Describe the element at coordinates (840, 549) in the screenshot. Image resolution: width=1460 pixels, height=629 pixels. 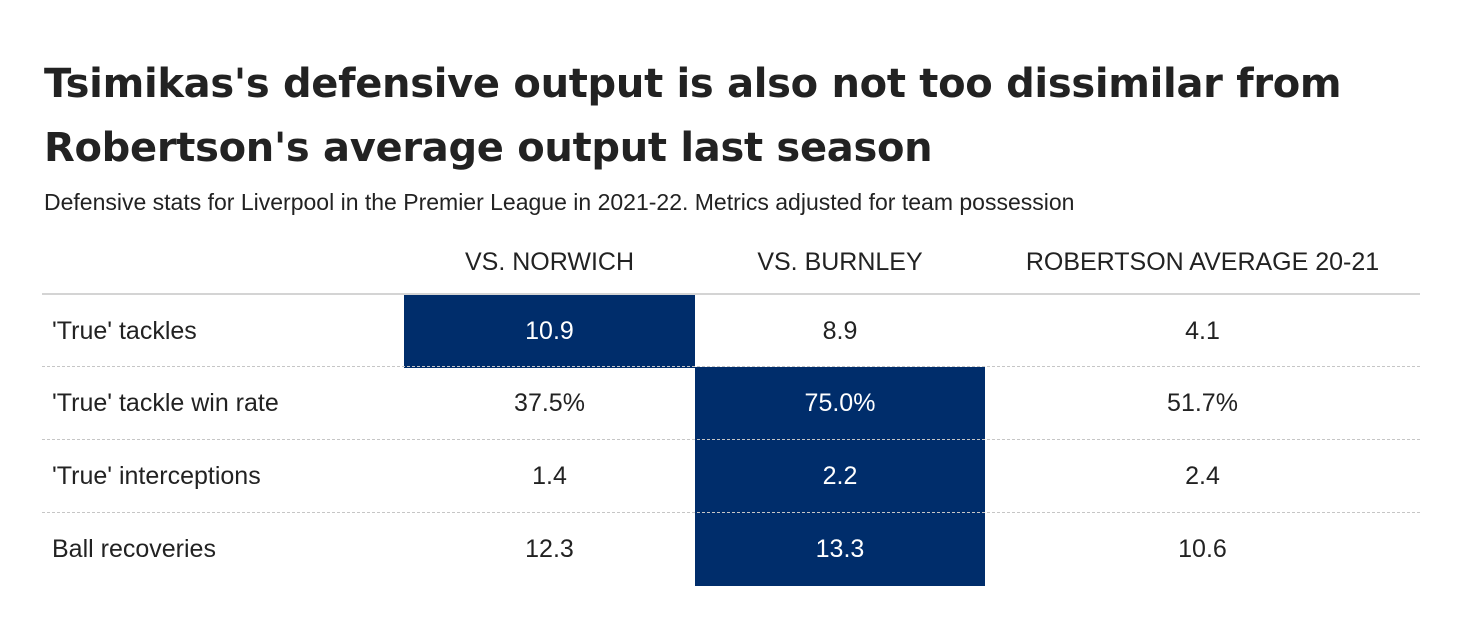
I see `highlighted-cell: 13.3` at that location.